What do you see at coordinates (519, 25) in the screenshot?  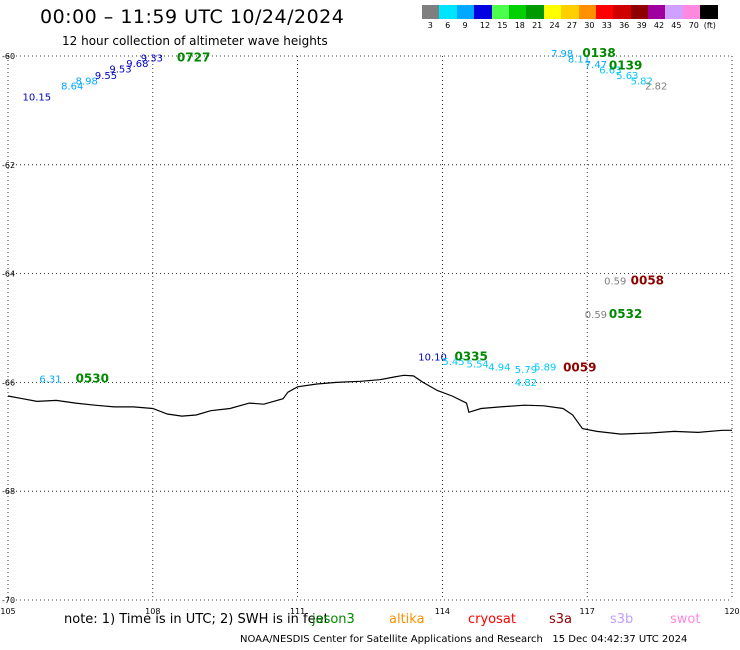 I see `legend-label: 18` at bounding box center [519, 25].